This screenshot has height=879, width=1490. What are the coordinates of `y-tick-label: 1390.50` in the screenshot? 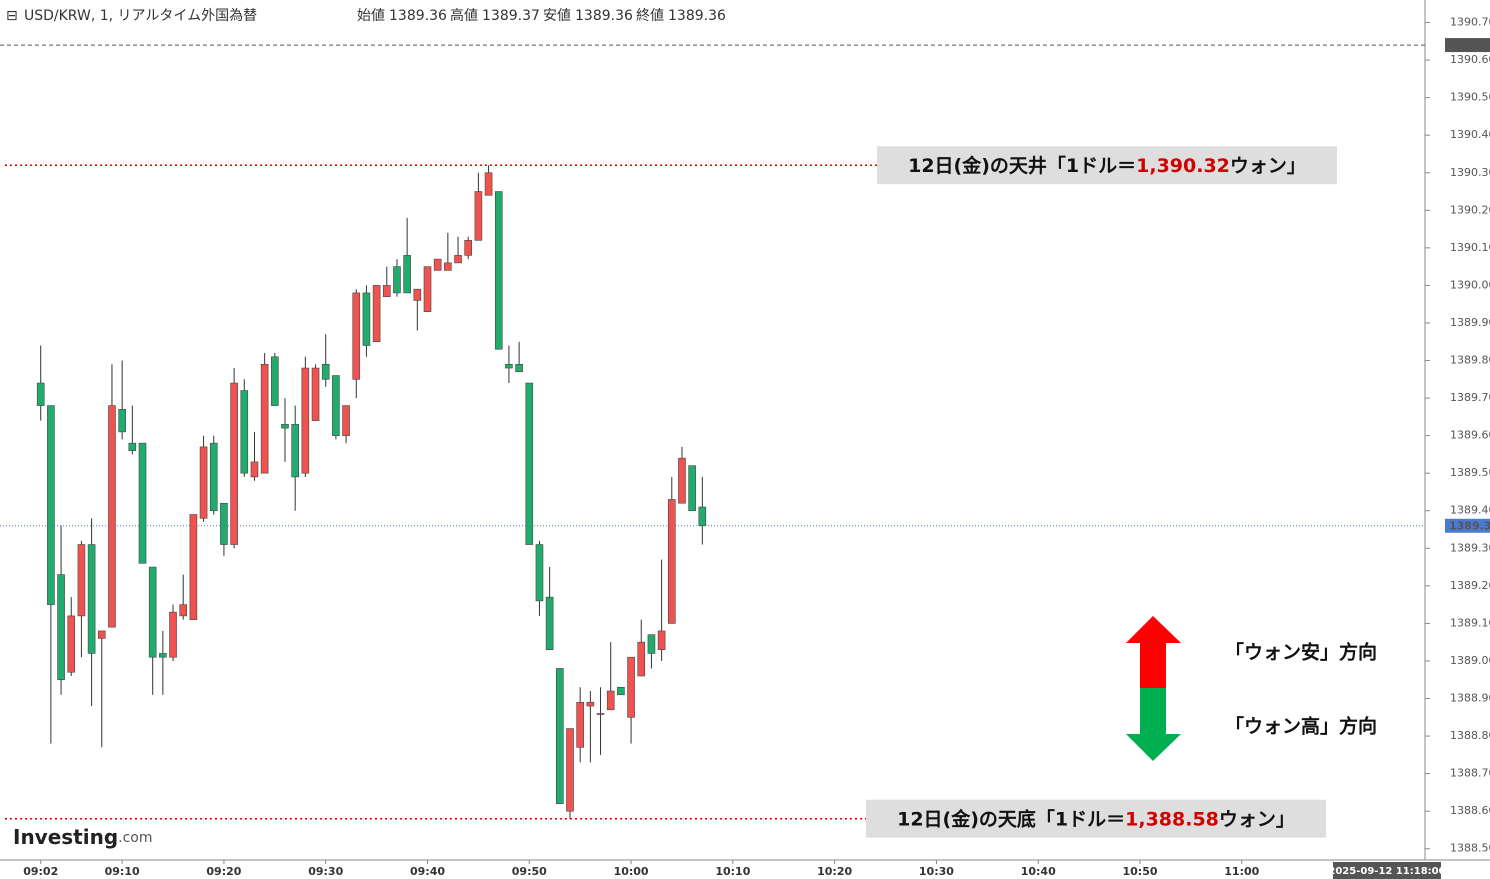 It's located at (1470, 97).